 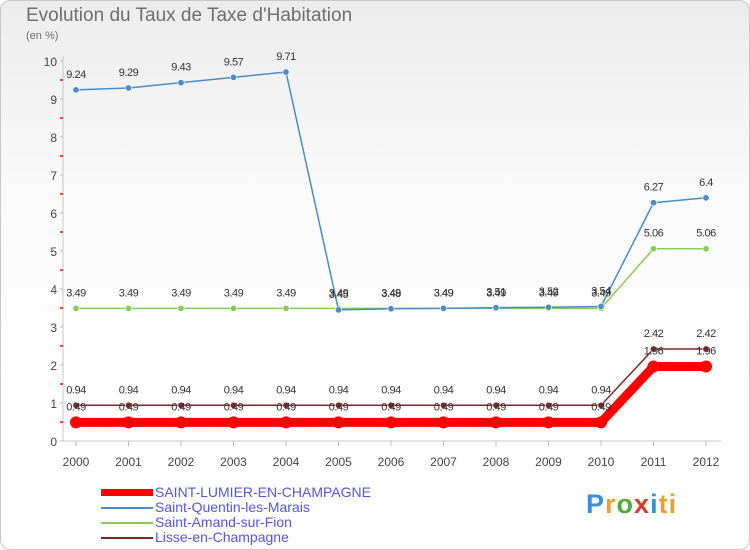 What do you see at coordinates (632, 504) in the screenshot?
I see `proxiti-logo: Proxiti` at bounding box center [632, 504].